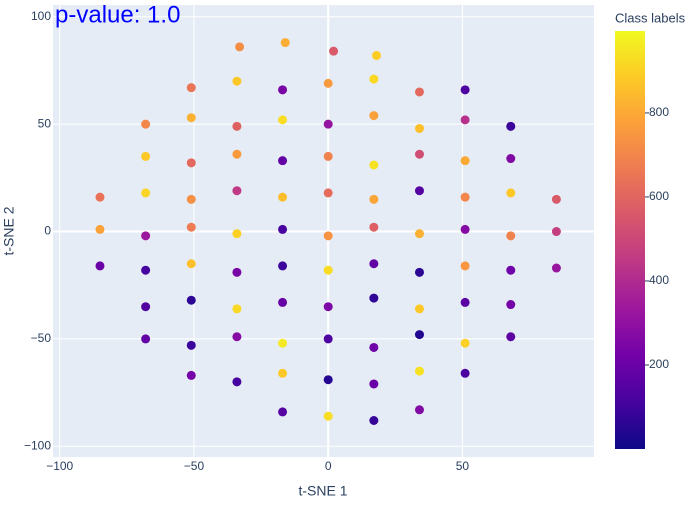 Image resolution: width=700 pixels, height=505 pixels. What do you see at coordinates (659, 280) in the screenshot?
I see `colorbar-tick-label: 400` at bounding box center [659, 280].